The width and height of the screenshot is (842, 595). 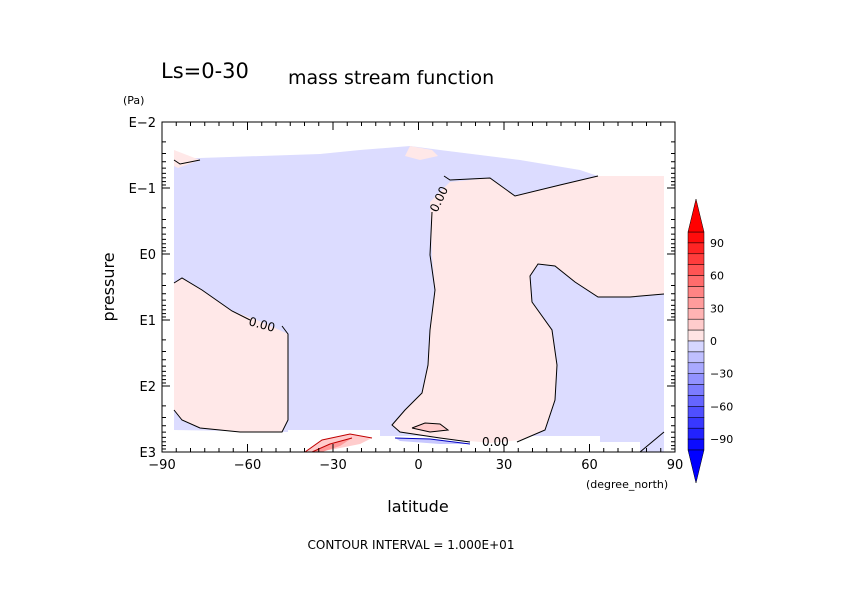 I want to click on x-tick-label: 0, so click(x=418, y=465).